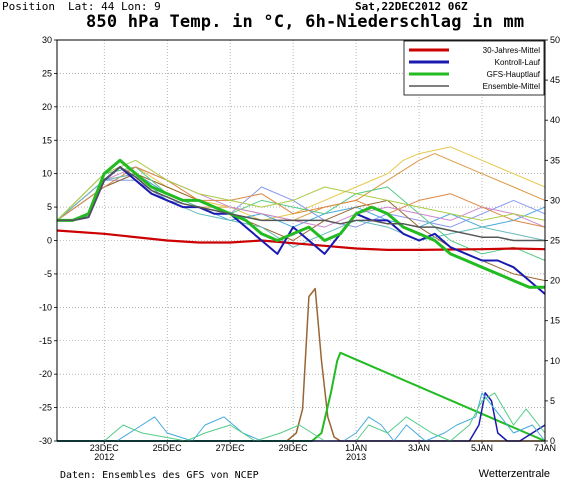 This screenshot has width=570, height=491. I want to click on y-left-tick-label: 5, so click(49, 207).